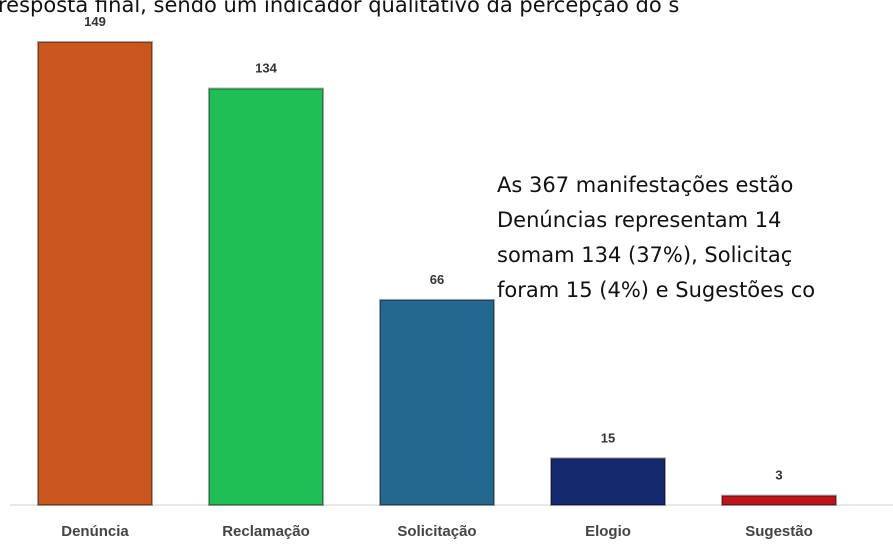 The width and height of the screenshot is (893, 554). What do you see at coordinates (266, 531) in the screenshot?
I see `x-tick-label: Reclamação` at bounding box center [266, 531].